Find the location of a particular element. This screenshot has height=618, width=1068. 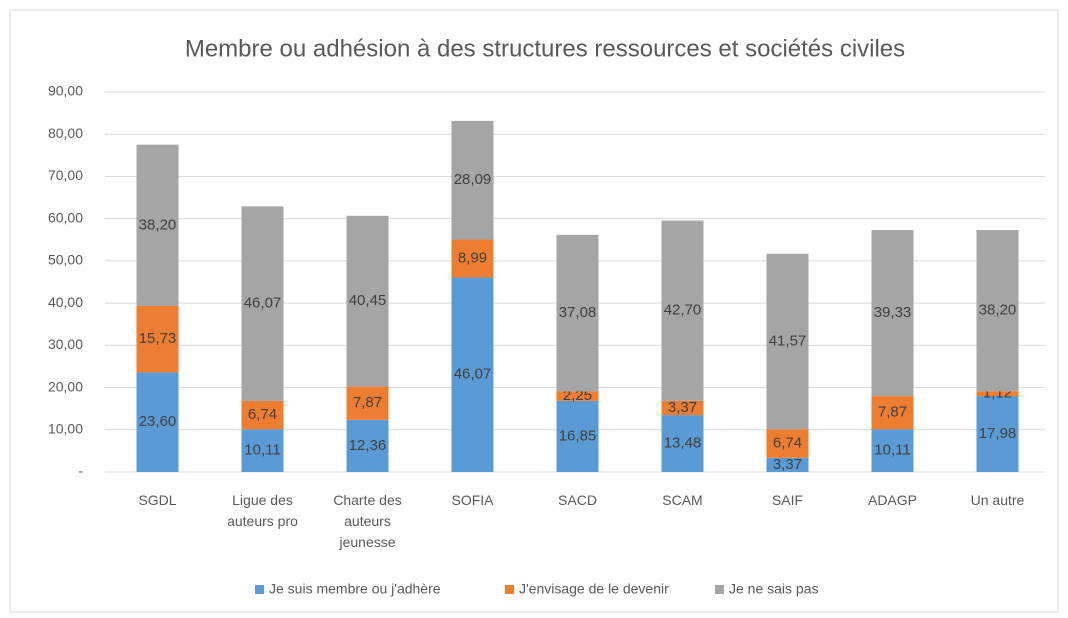

legend-label: Je suis membre ou j'adhère is located at coordinates (355, 589).